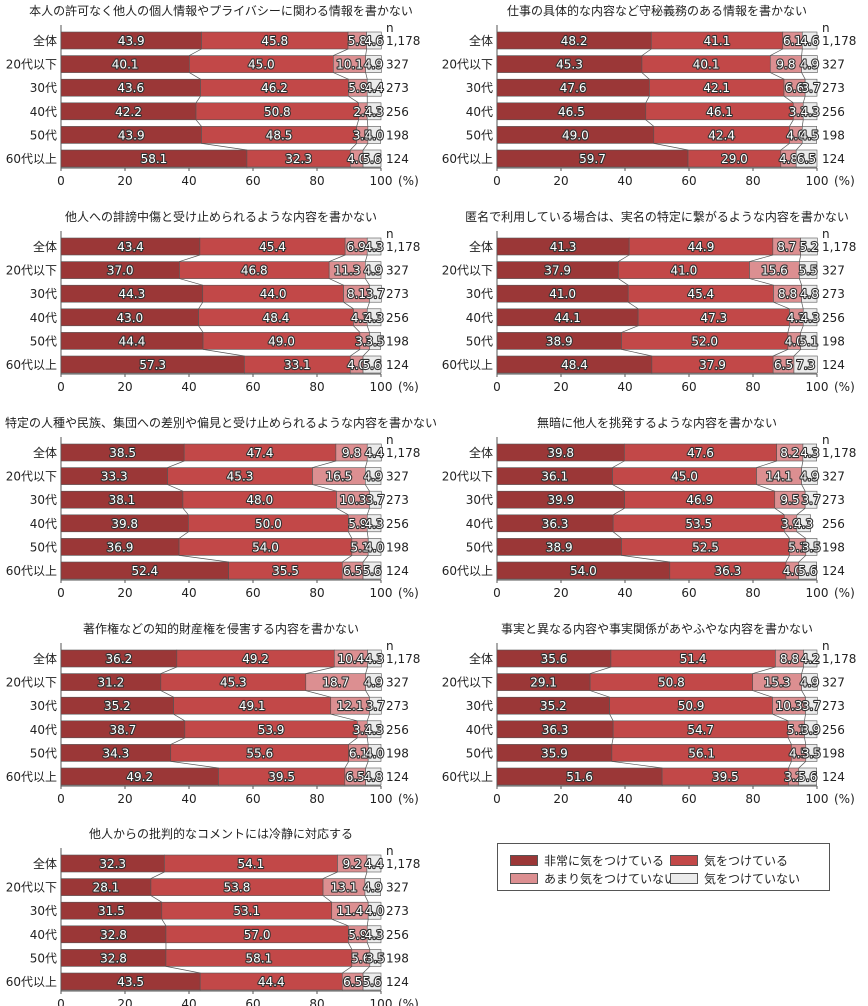  What do you see at coordinates (357, 41) in the screenshot?
I see `data-label-all-not-very-careful: 5.8` at bounding box center [357, 41].